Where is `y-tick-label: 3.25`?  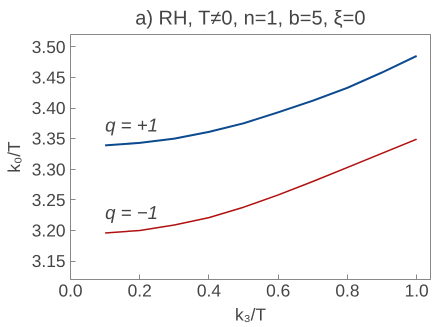
y-tick-label: 3.25 is located at coordinates (49, 200).